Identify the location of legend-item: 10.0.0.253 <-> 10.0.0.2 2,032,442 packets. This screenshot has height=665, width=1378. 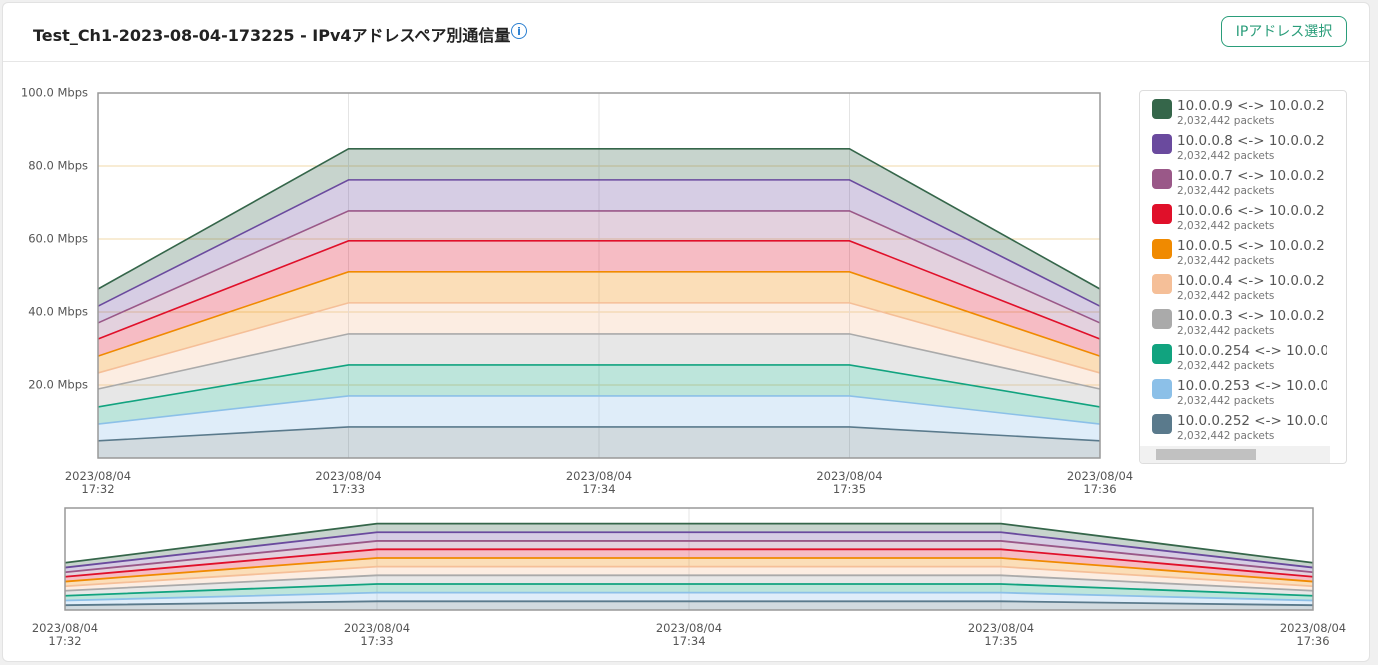
(1239, 393).